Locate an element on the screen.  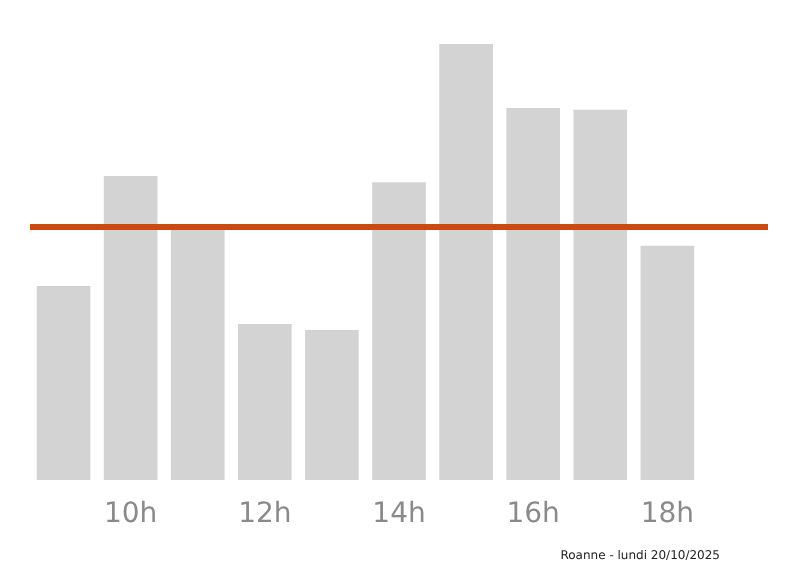
x-tick-label: 18h is located at coordinates (667, 514).